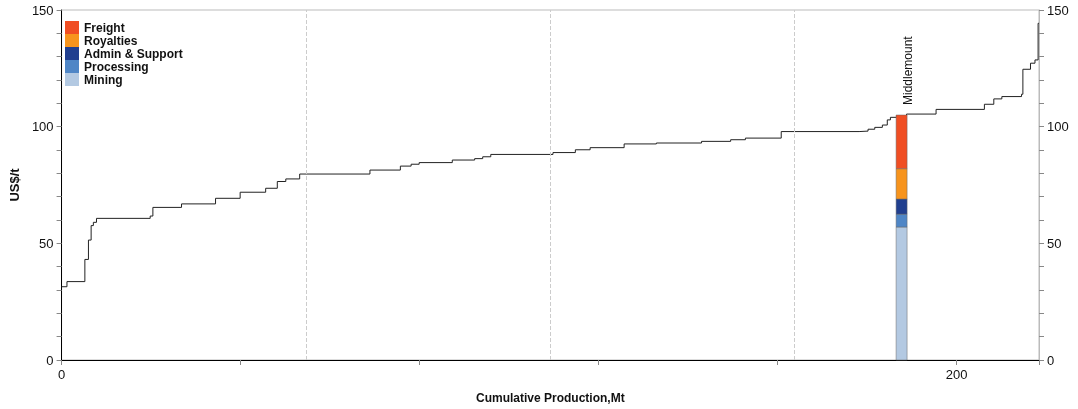 The height and width of the screenshot is (409, 1078). Describe the element at coordinates (111, 40) in the screenshot. I see `legend-label: Royalties` at that location.